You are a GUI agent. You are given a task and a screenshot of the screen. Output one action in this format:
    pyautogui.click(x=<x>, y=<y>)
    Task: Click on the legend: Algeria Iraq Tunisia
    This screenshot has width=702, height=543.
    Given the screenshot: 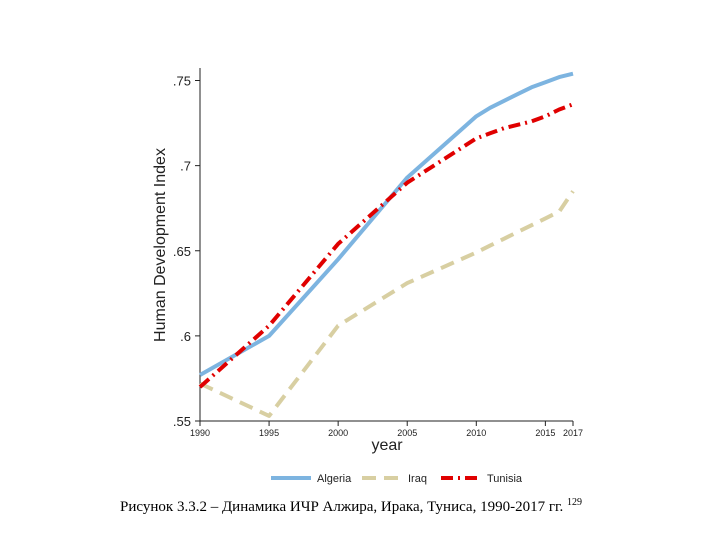 What is the action you would take?
    pyautogui.click(x=397, y=479)
    